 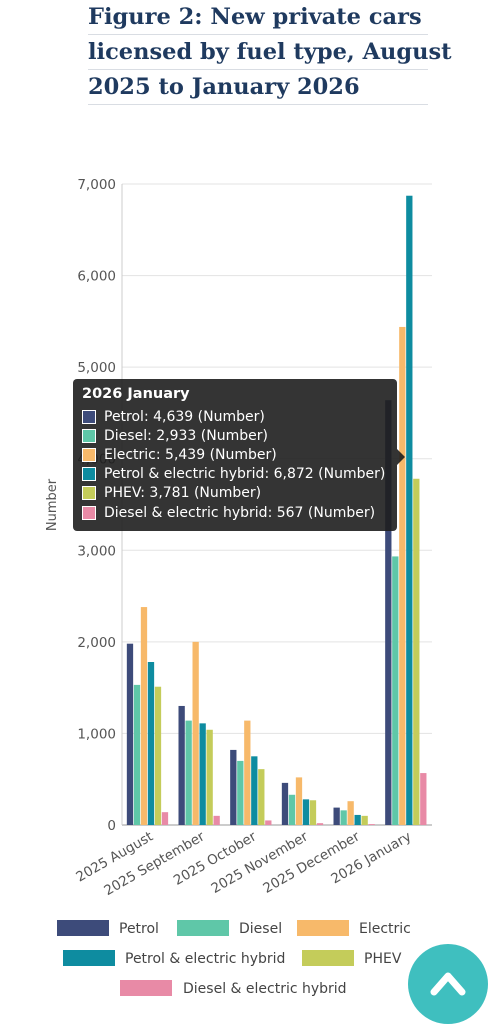 I want to click on title-line-1: Figure 2: New private cars, so click(x=258, y=17).